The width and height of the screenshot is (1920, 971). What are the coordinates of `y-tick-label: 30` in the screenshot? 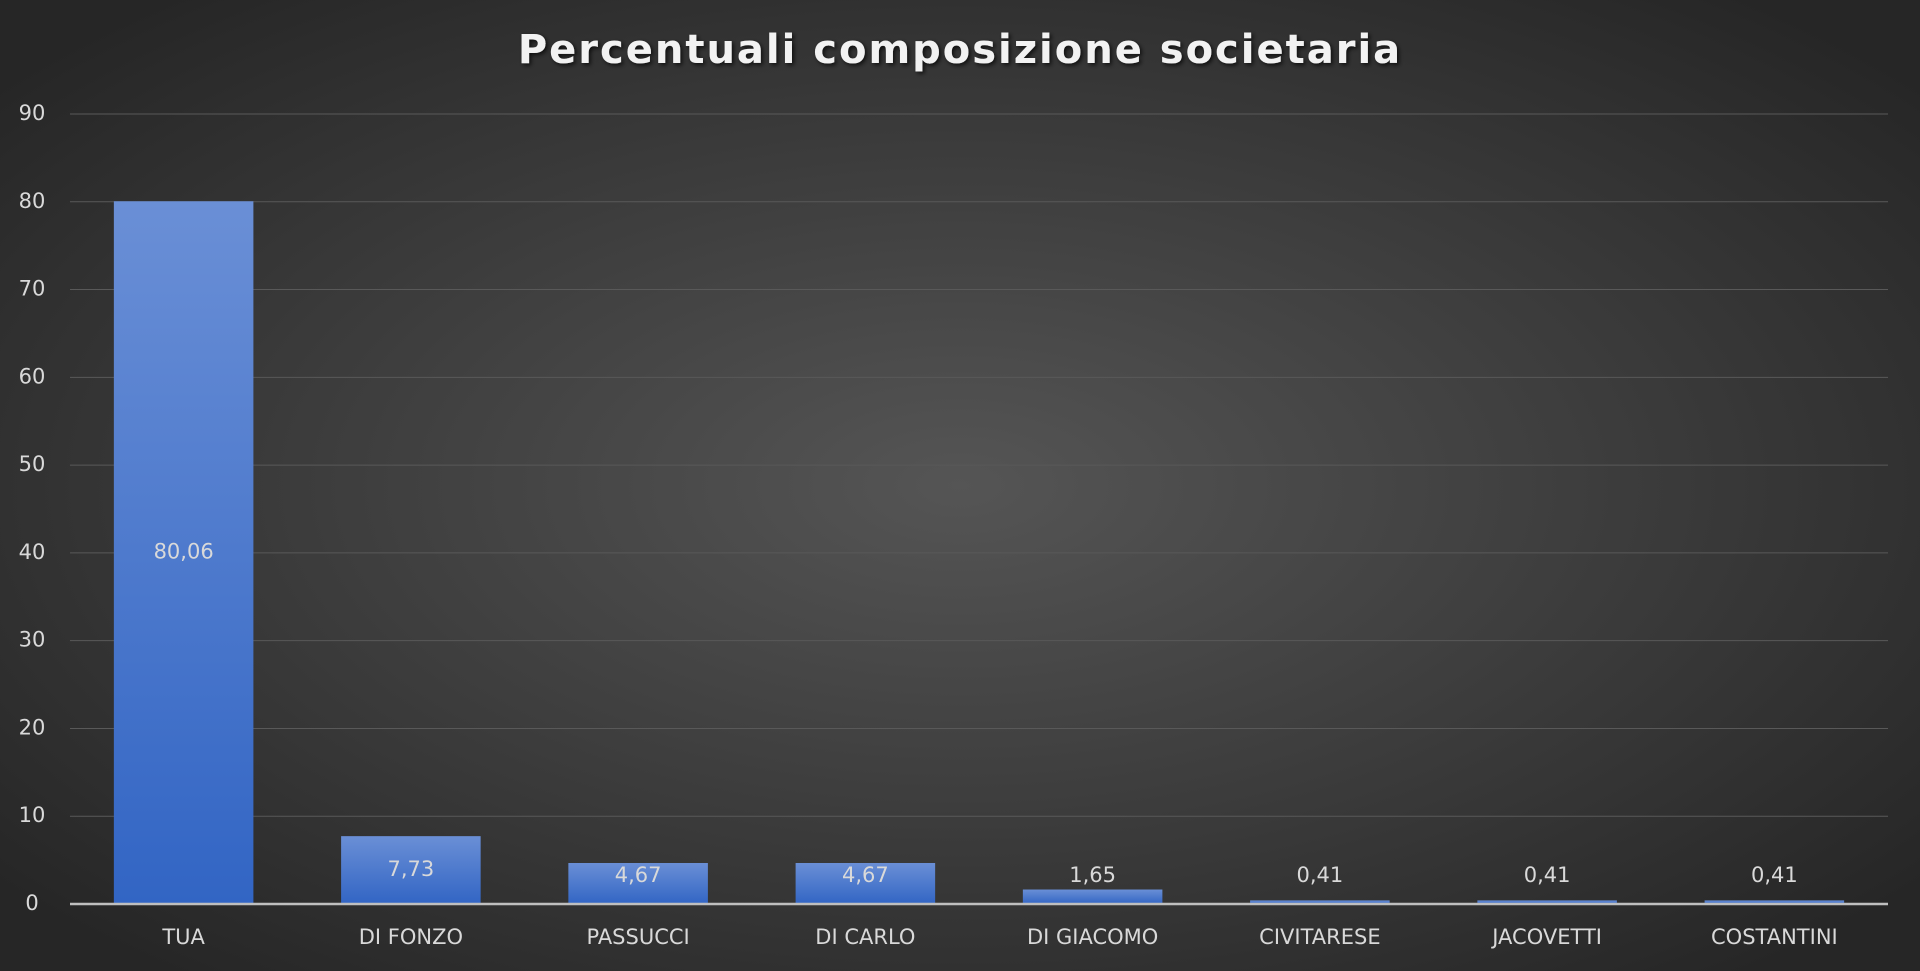 It's located at (32, 640).